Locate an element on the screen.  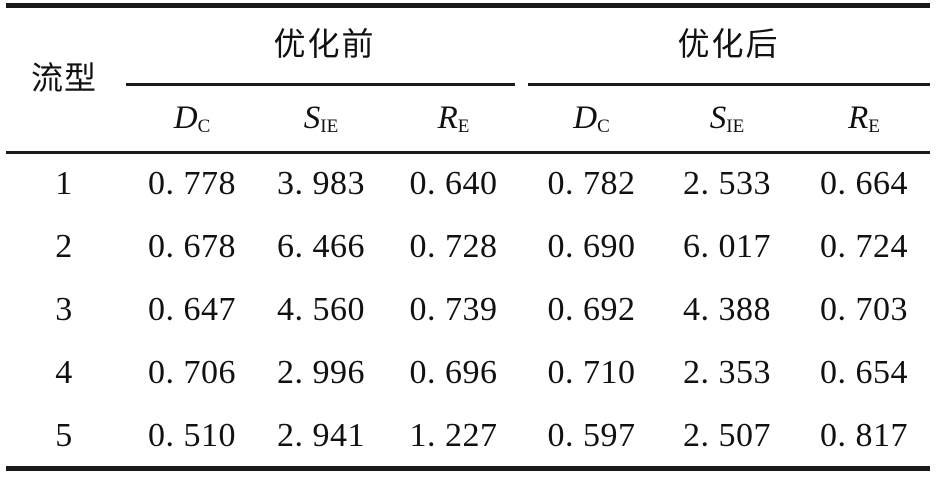
flow-pattern-cell: 2 is located at coordinates (64, 246).